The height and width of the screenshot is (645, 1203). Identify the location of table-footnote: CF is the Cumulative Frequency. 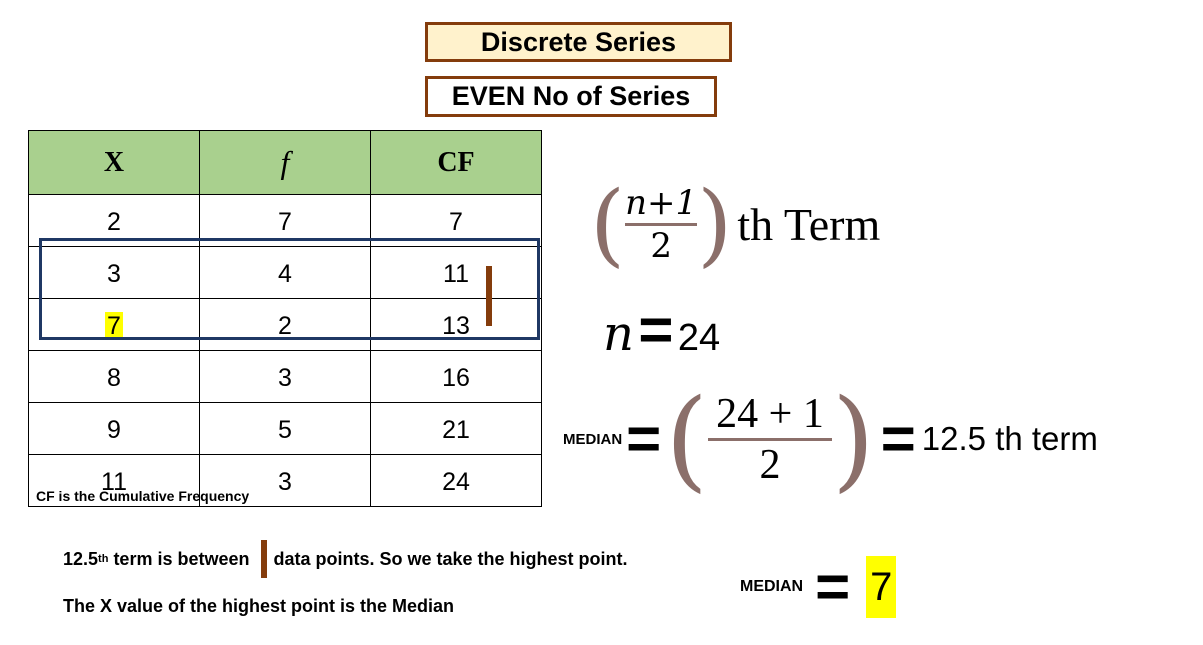
(143, 496).